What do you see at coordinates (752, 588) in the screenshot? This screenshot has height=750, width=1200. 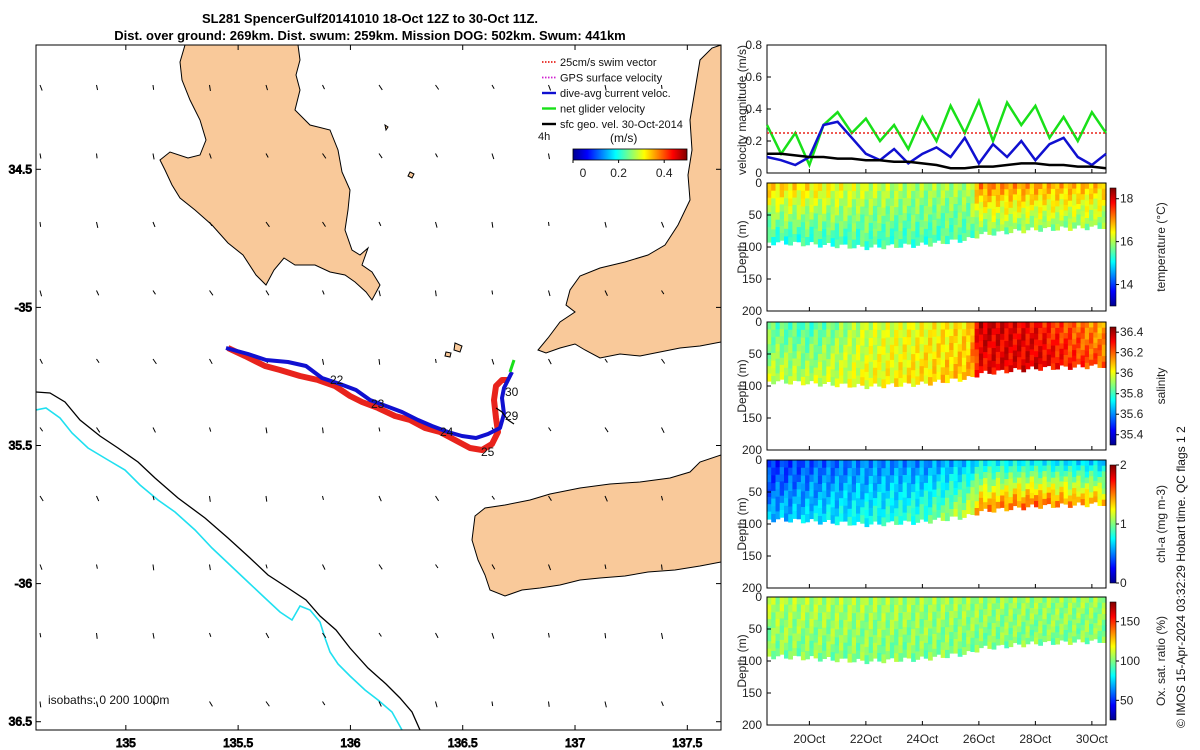 I see `depth-tick-label: 200` at bounding box center [752, 588].